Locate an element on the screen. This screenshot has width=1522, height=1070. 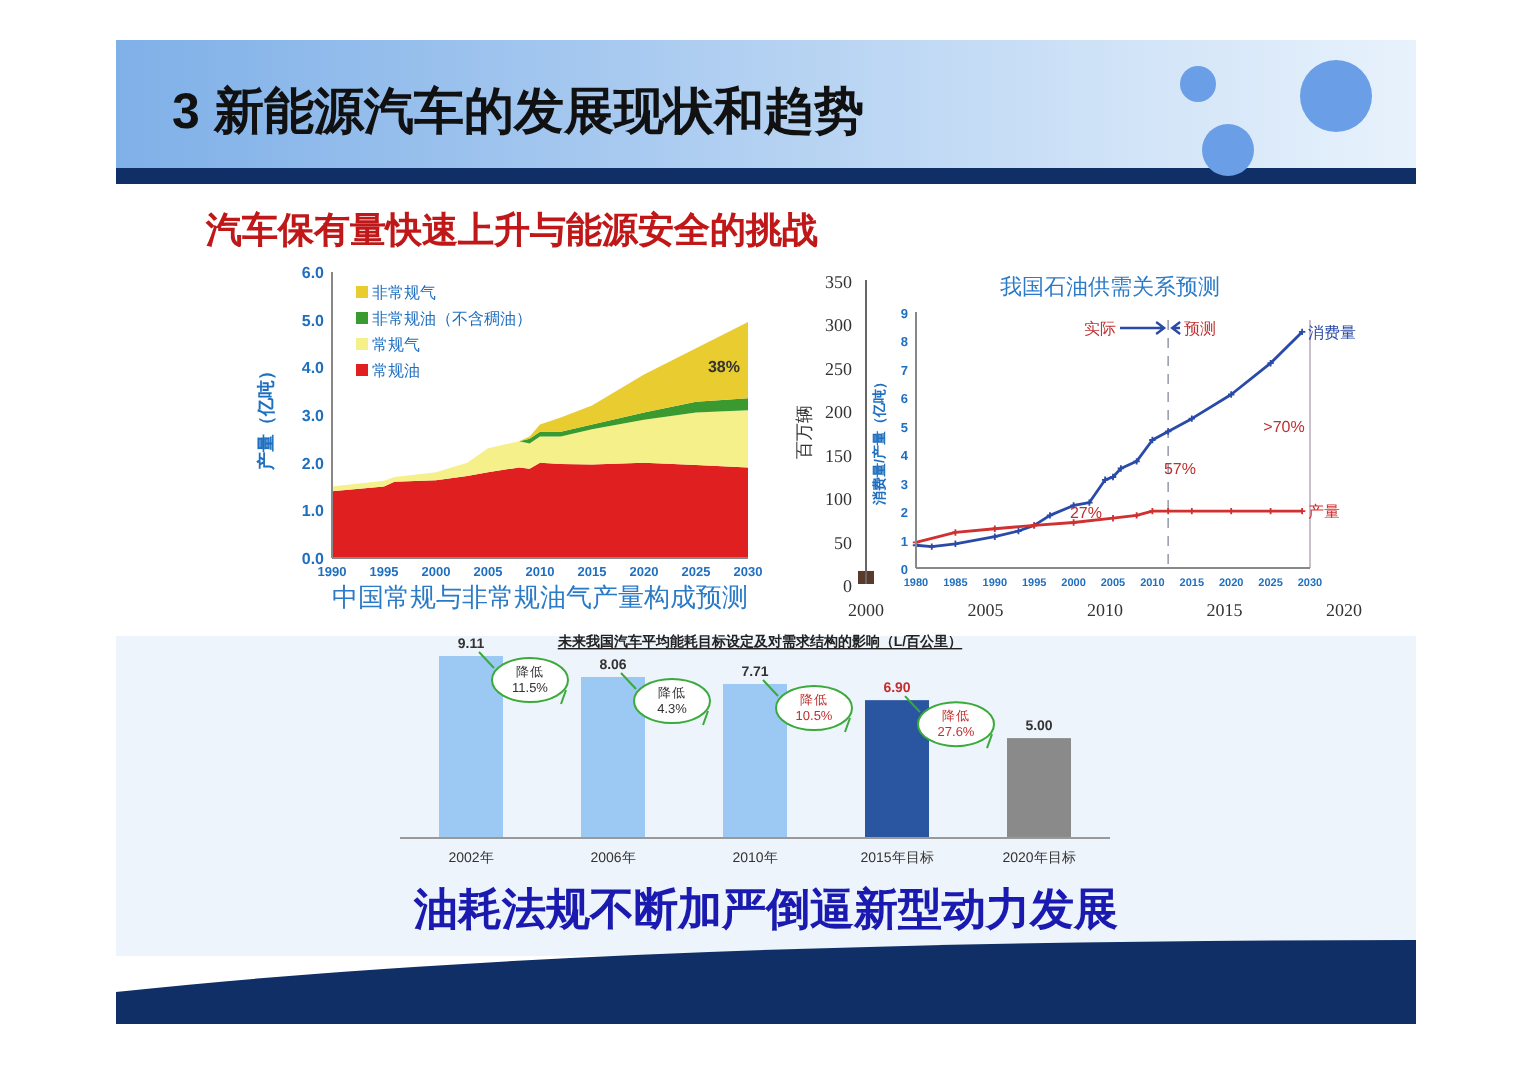
x-tick-label: 2015 is located at coordinates (1225, 610).